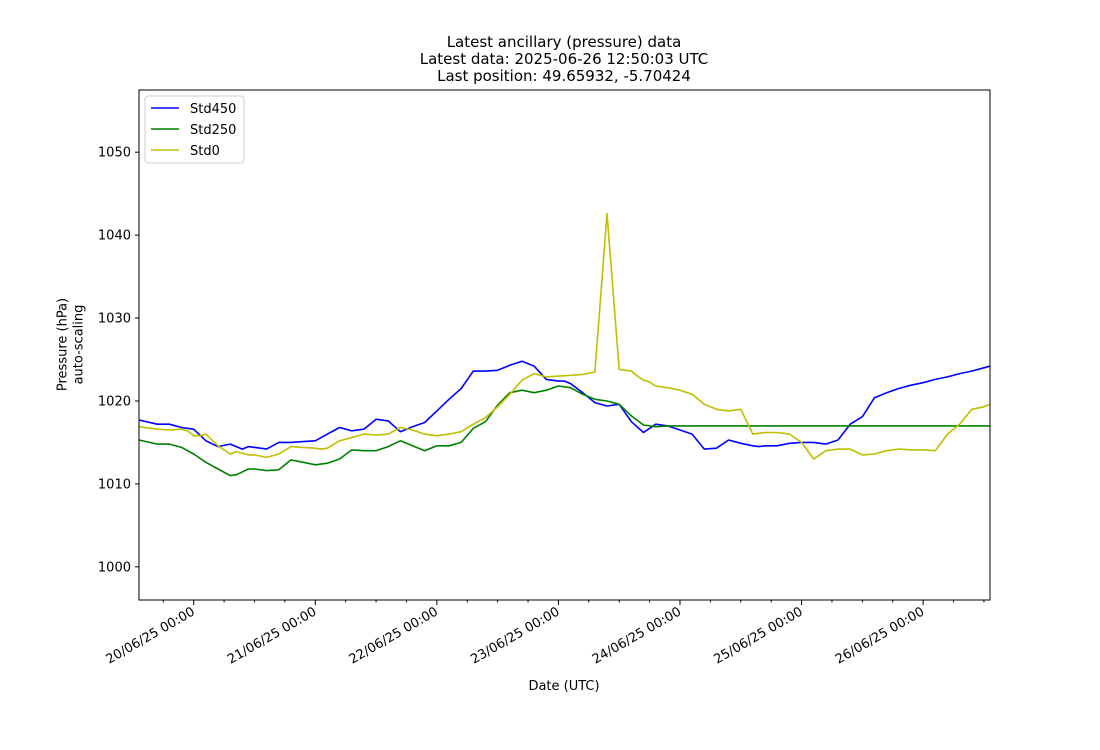 This screenshot has width=1100, height=750. Describe the element at coordinates (114, 236) in the screenshot. I see `y-tick-label: 1040` at that location.